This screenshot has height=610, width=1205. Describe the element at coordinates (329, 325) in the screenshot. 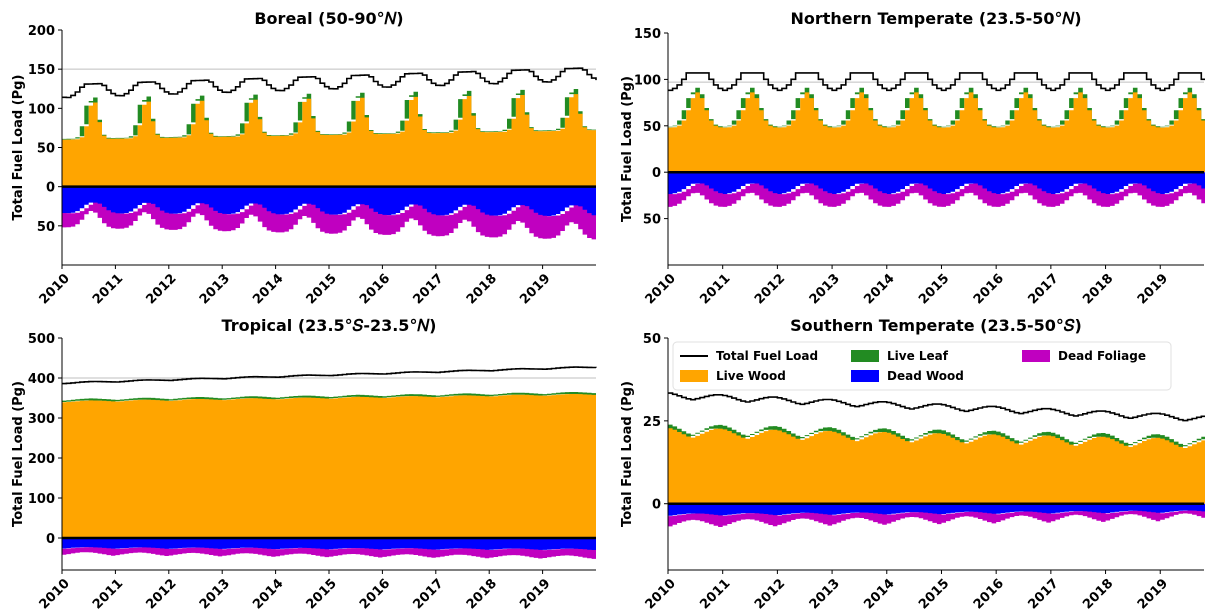

I see `panel-title: Tropical (23.5°𝑆-23.5°𝑁)` at that location.